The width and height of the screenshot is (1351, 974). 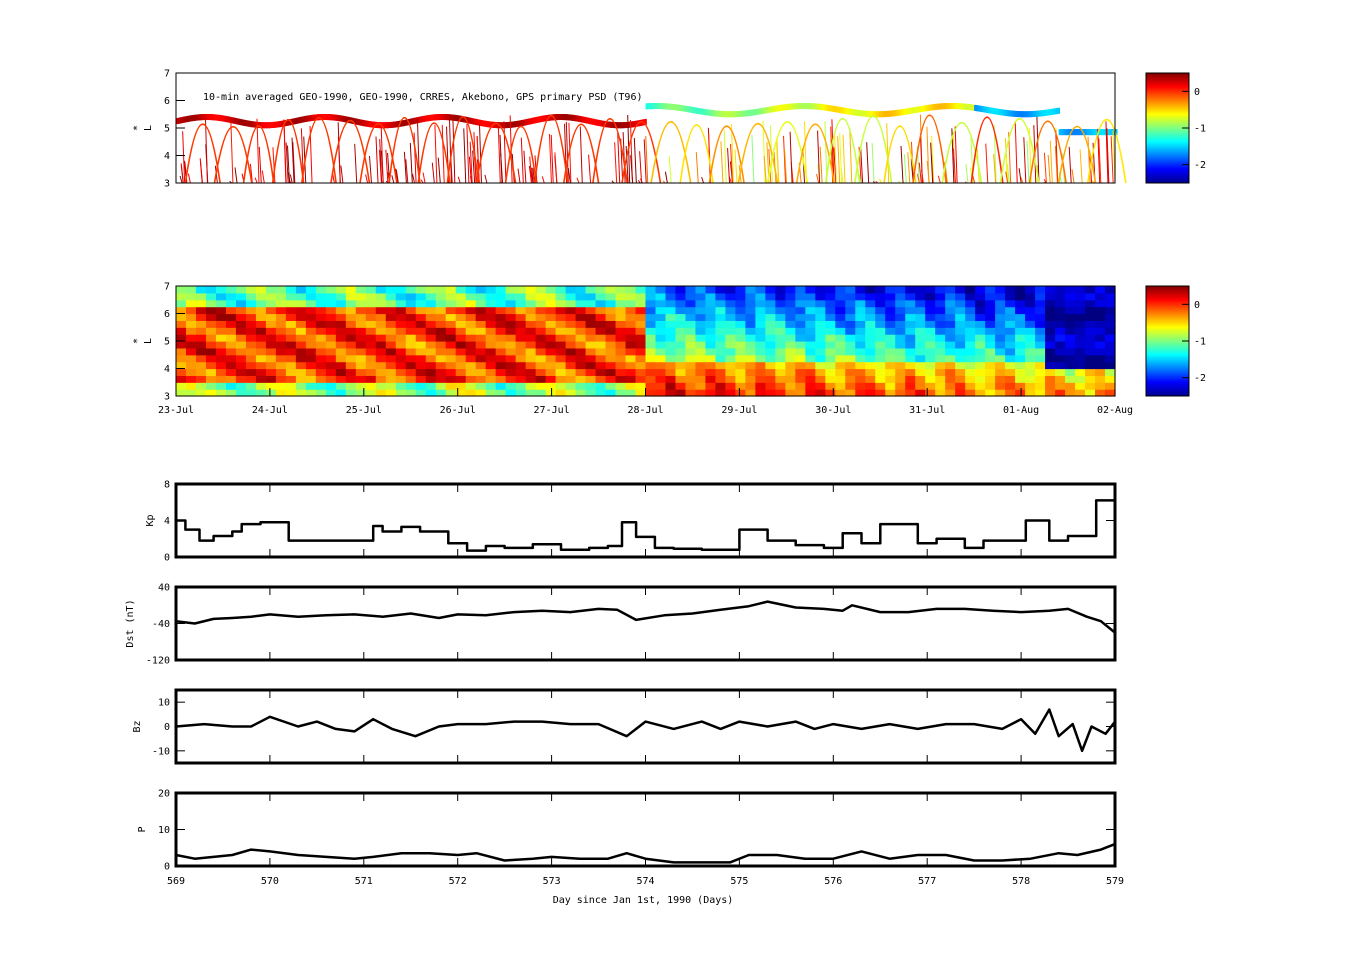 What do you see at coordinates (176, 881) in the screenshot?
I see `day-tick-label-0: 569` at bounding box center [176, 881].